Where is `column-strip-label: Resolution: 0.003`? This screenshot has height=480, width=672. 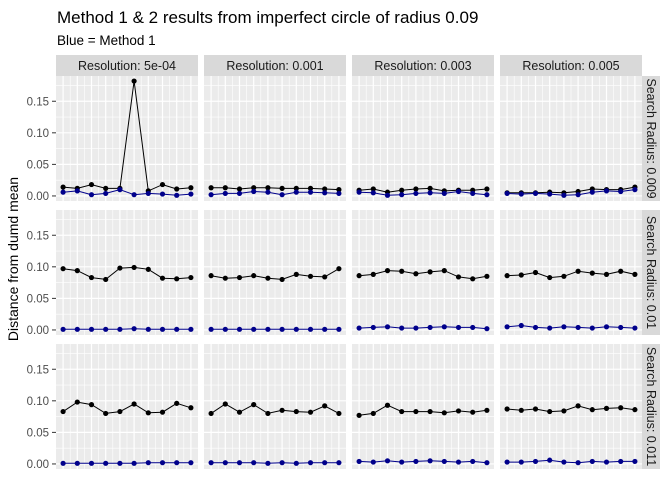 column-strip-label: Resolution: 0.003 is located at coordinates (422, 66).